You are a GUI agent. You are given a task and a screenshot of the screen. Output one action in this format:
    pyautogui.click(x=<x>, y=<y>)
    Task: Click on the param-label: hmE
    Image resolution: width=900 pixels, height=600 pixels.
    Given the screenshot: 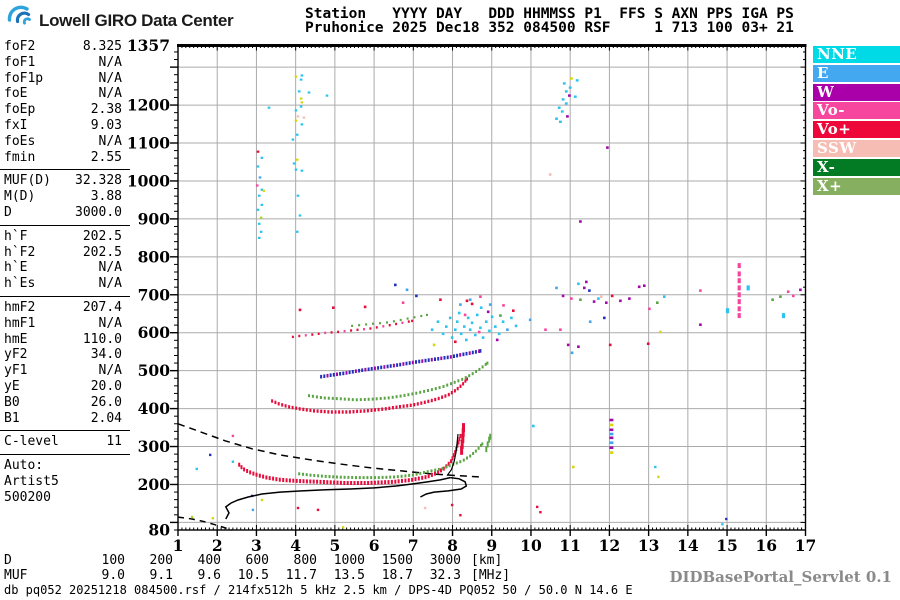 What is the action you would take?
    pyautogui.click(x=16, y=339)
    